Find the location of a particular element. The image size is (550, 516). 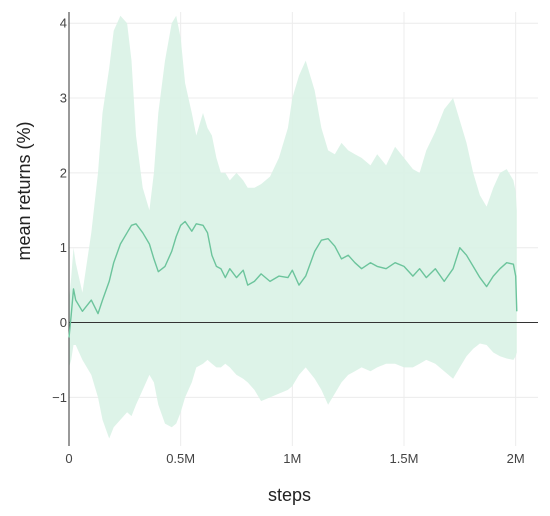

y-tick-label: 0 is located at coordinates (63, 322).